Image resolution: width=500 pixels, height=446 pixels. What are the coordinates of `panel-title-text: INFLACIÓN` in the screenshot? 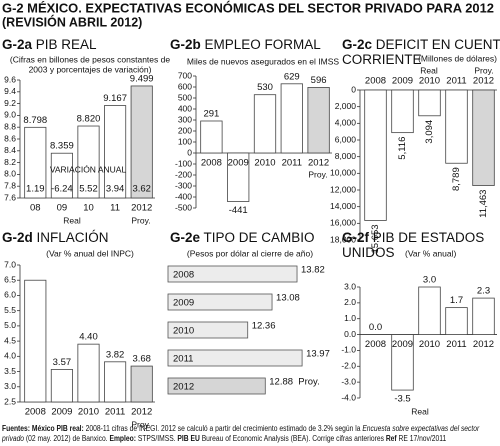 It's located at (73, 237).